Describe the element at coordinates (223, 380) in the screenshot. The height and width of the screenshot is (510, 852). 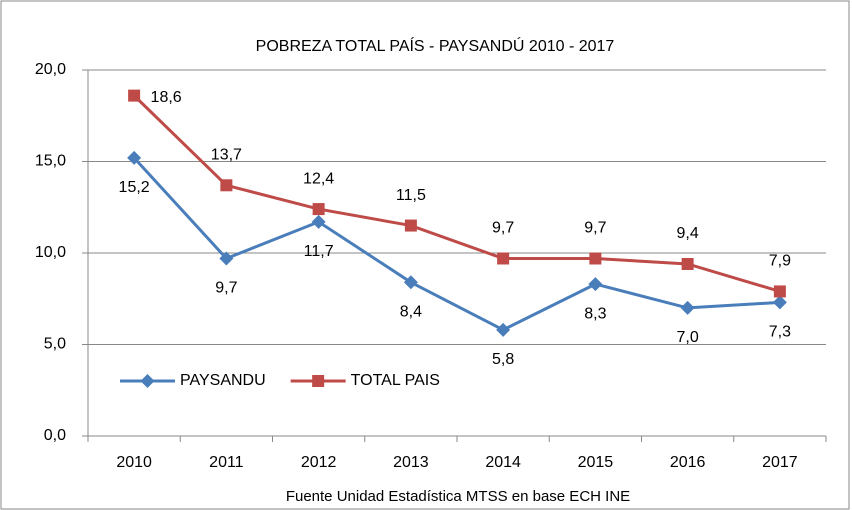
I see `legend-label: PAYSANDU` at that location.